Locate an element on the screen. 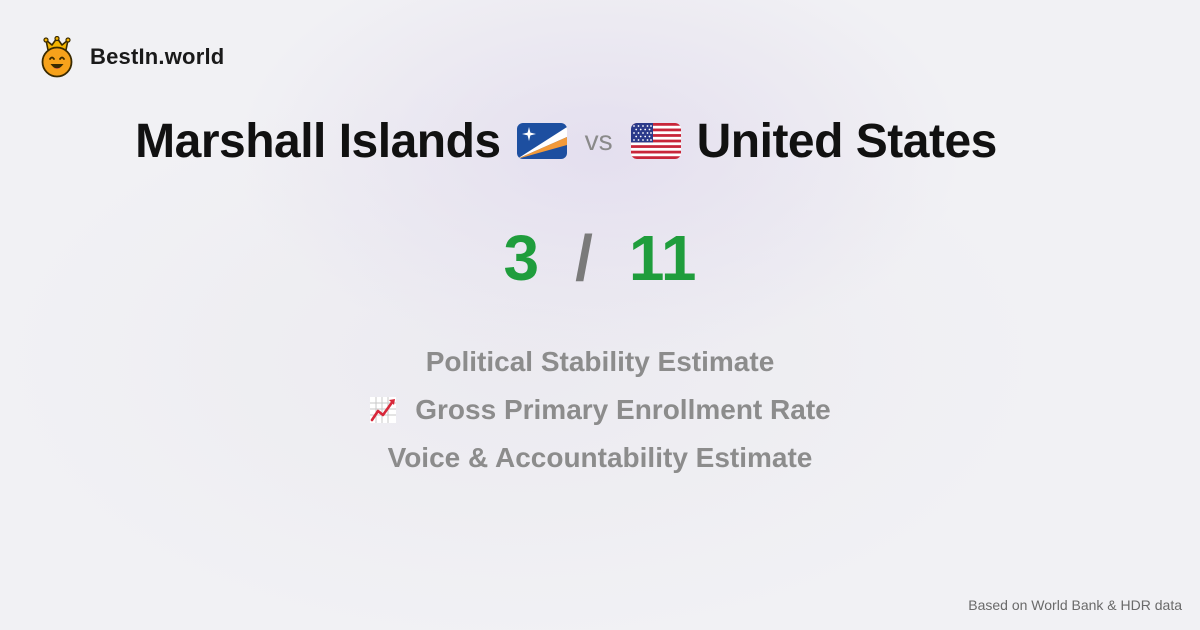 This screenshot has height=630, width=1200. metric-label: Voice & Accountability Estimate is located at coordinates (600, 457).